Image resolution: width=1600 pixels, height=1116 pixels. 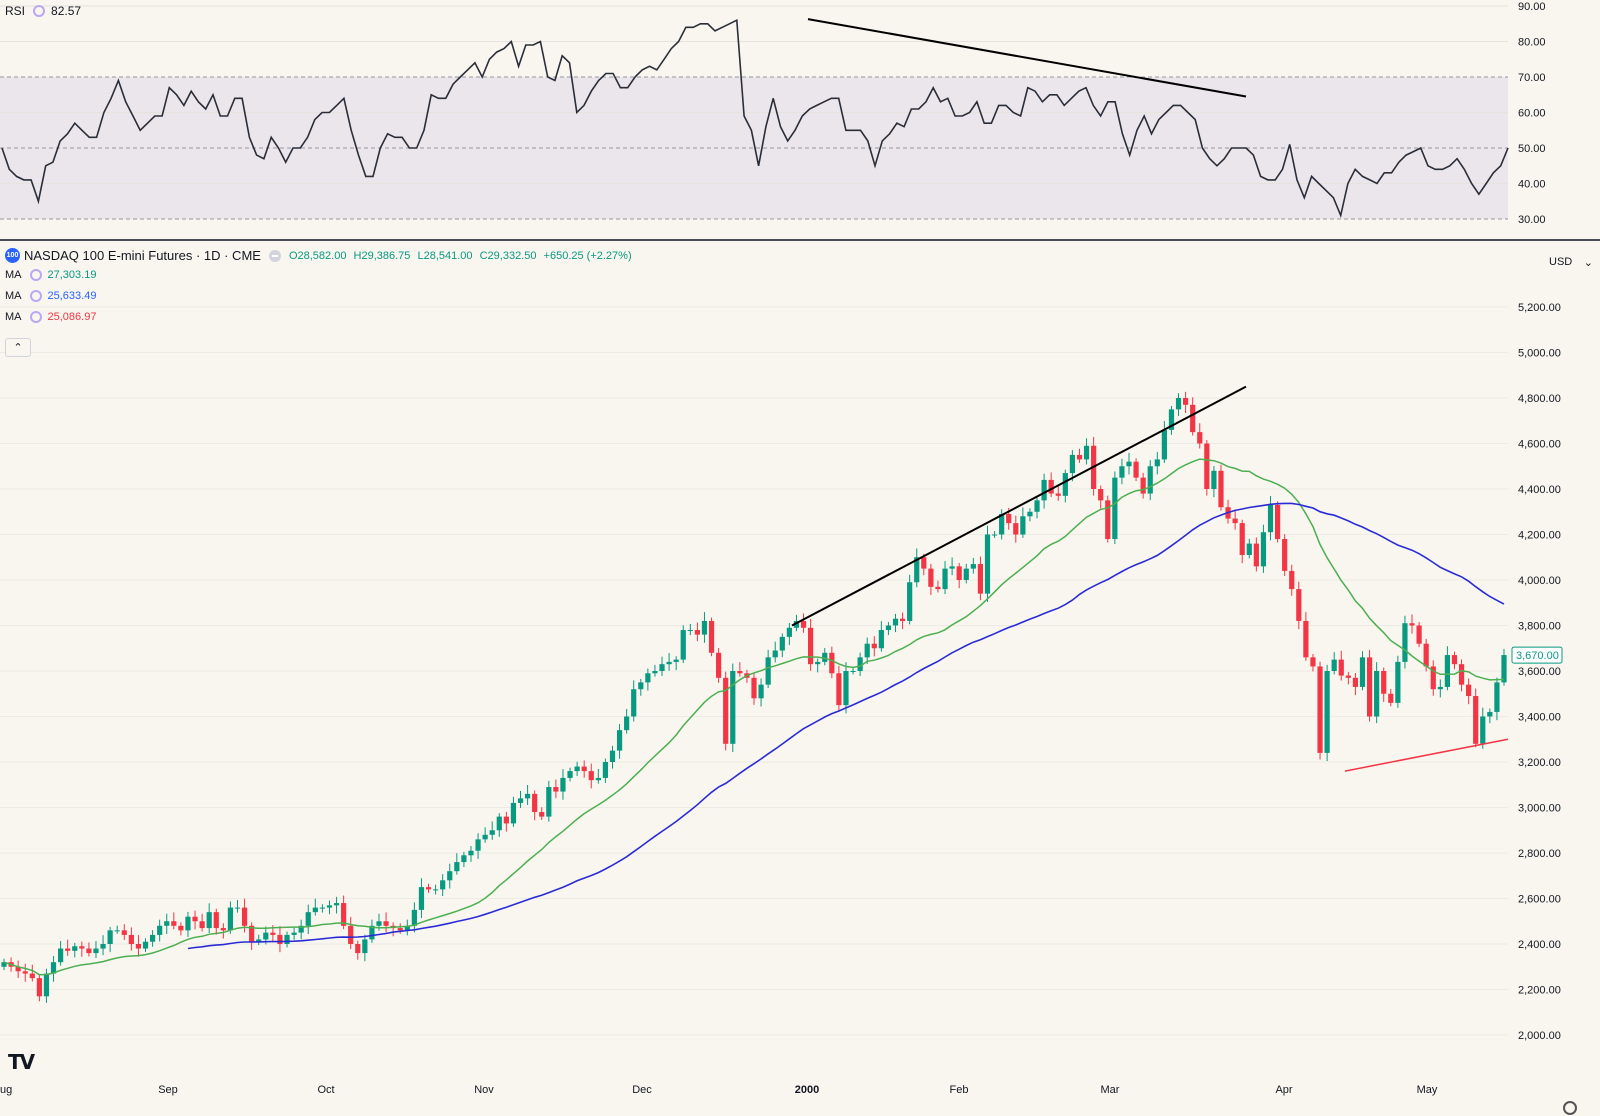 What do you see at coordinates (1539, 854) in the screenshot?
I see `price-tick-label: 2,800.00` at bounding box center [1539, 854].